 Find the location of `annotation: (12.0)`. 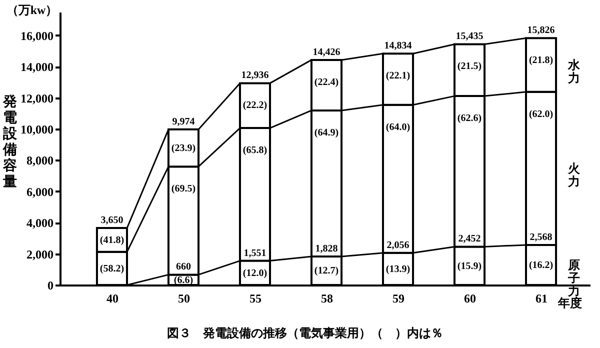

annotation: (12.0) is located at coordinates (255, 273).